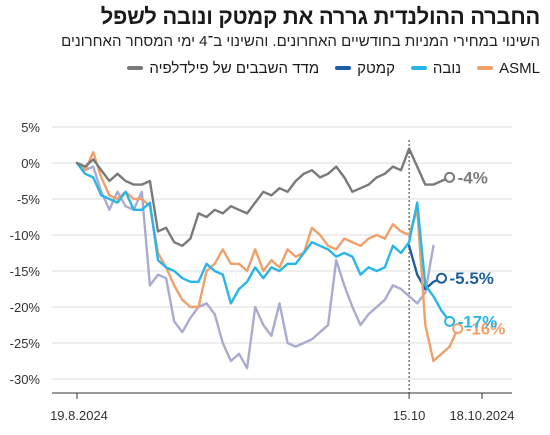 The height and width of the screenshot is (435, 550). Describe the element at coordinates (25, 307) in the screenshot. I see `y-tick-label: -20%` at that location.